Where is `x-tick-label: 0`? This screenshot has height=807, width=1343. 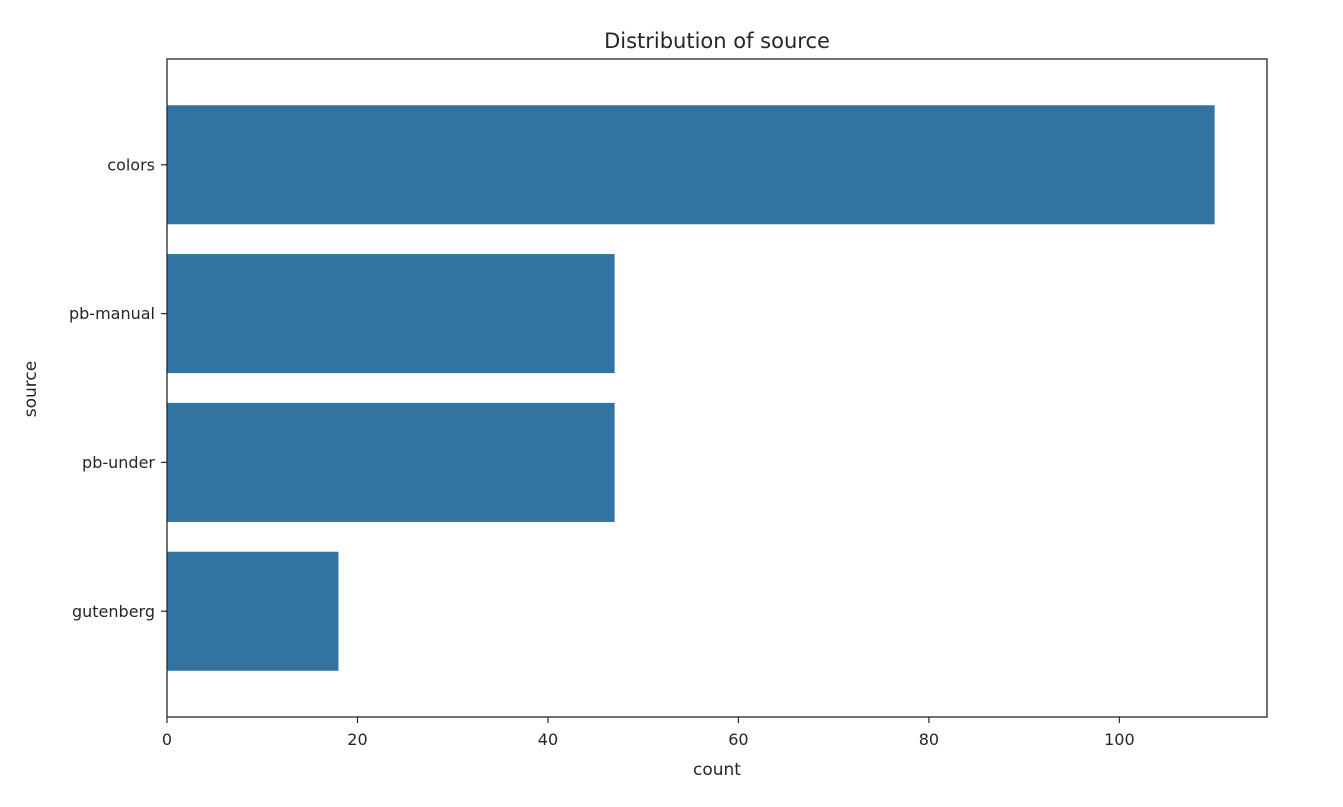 x-tick-label: 0 is located at coordinates (167, 739).